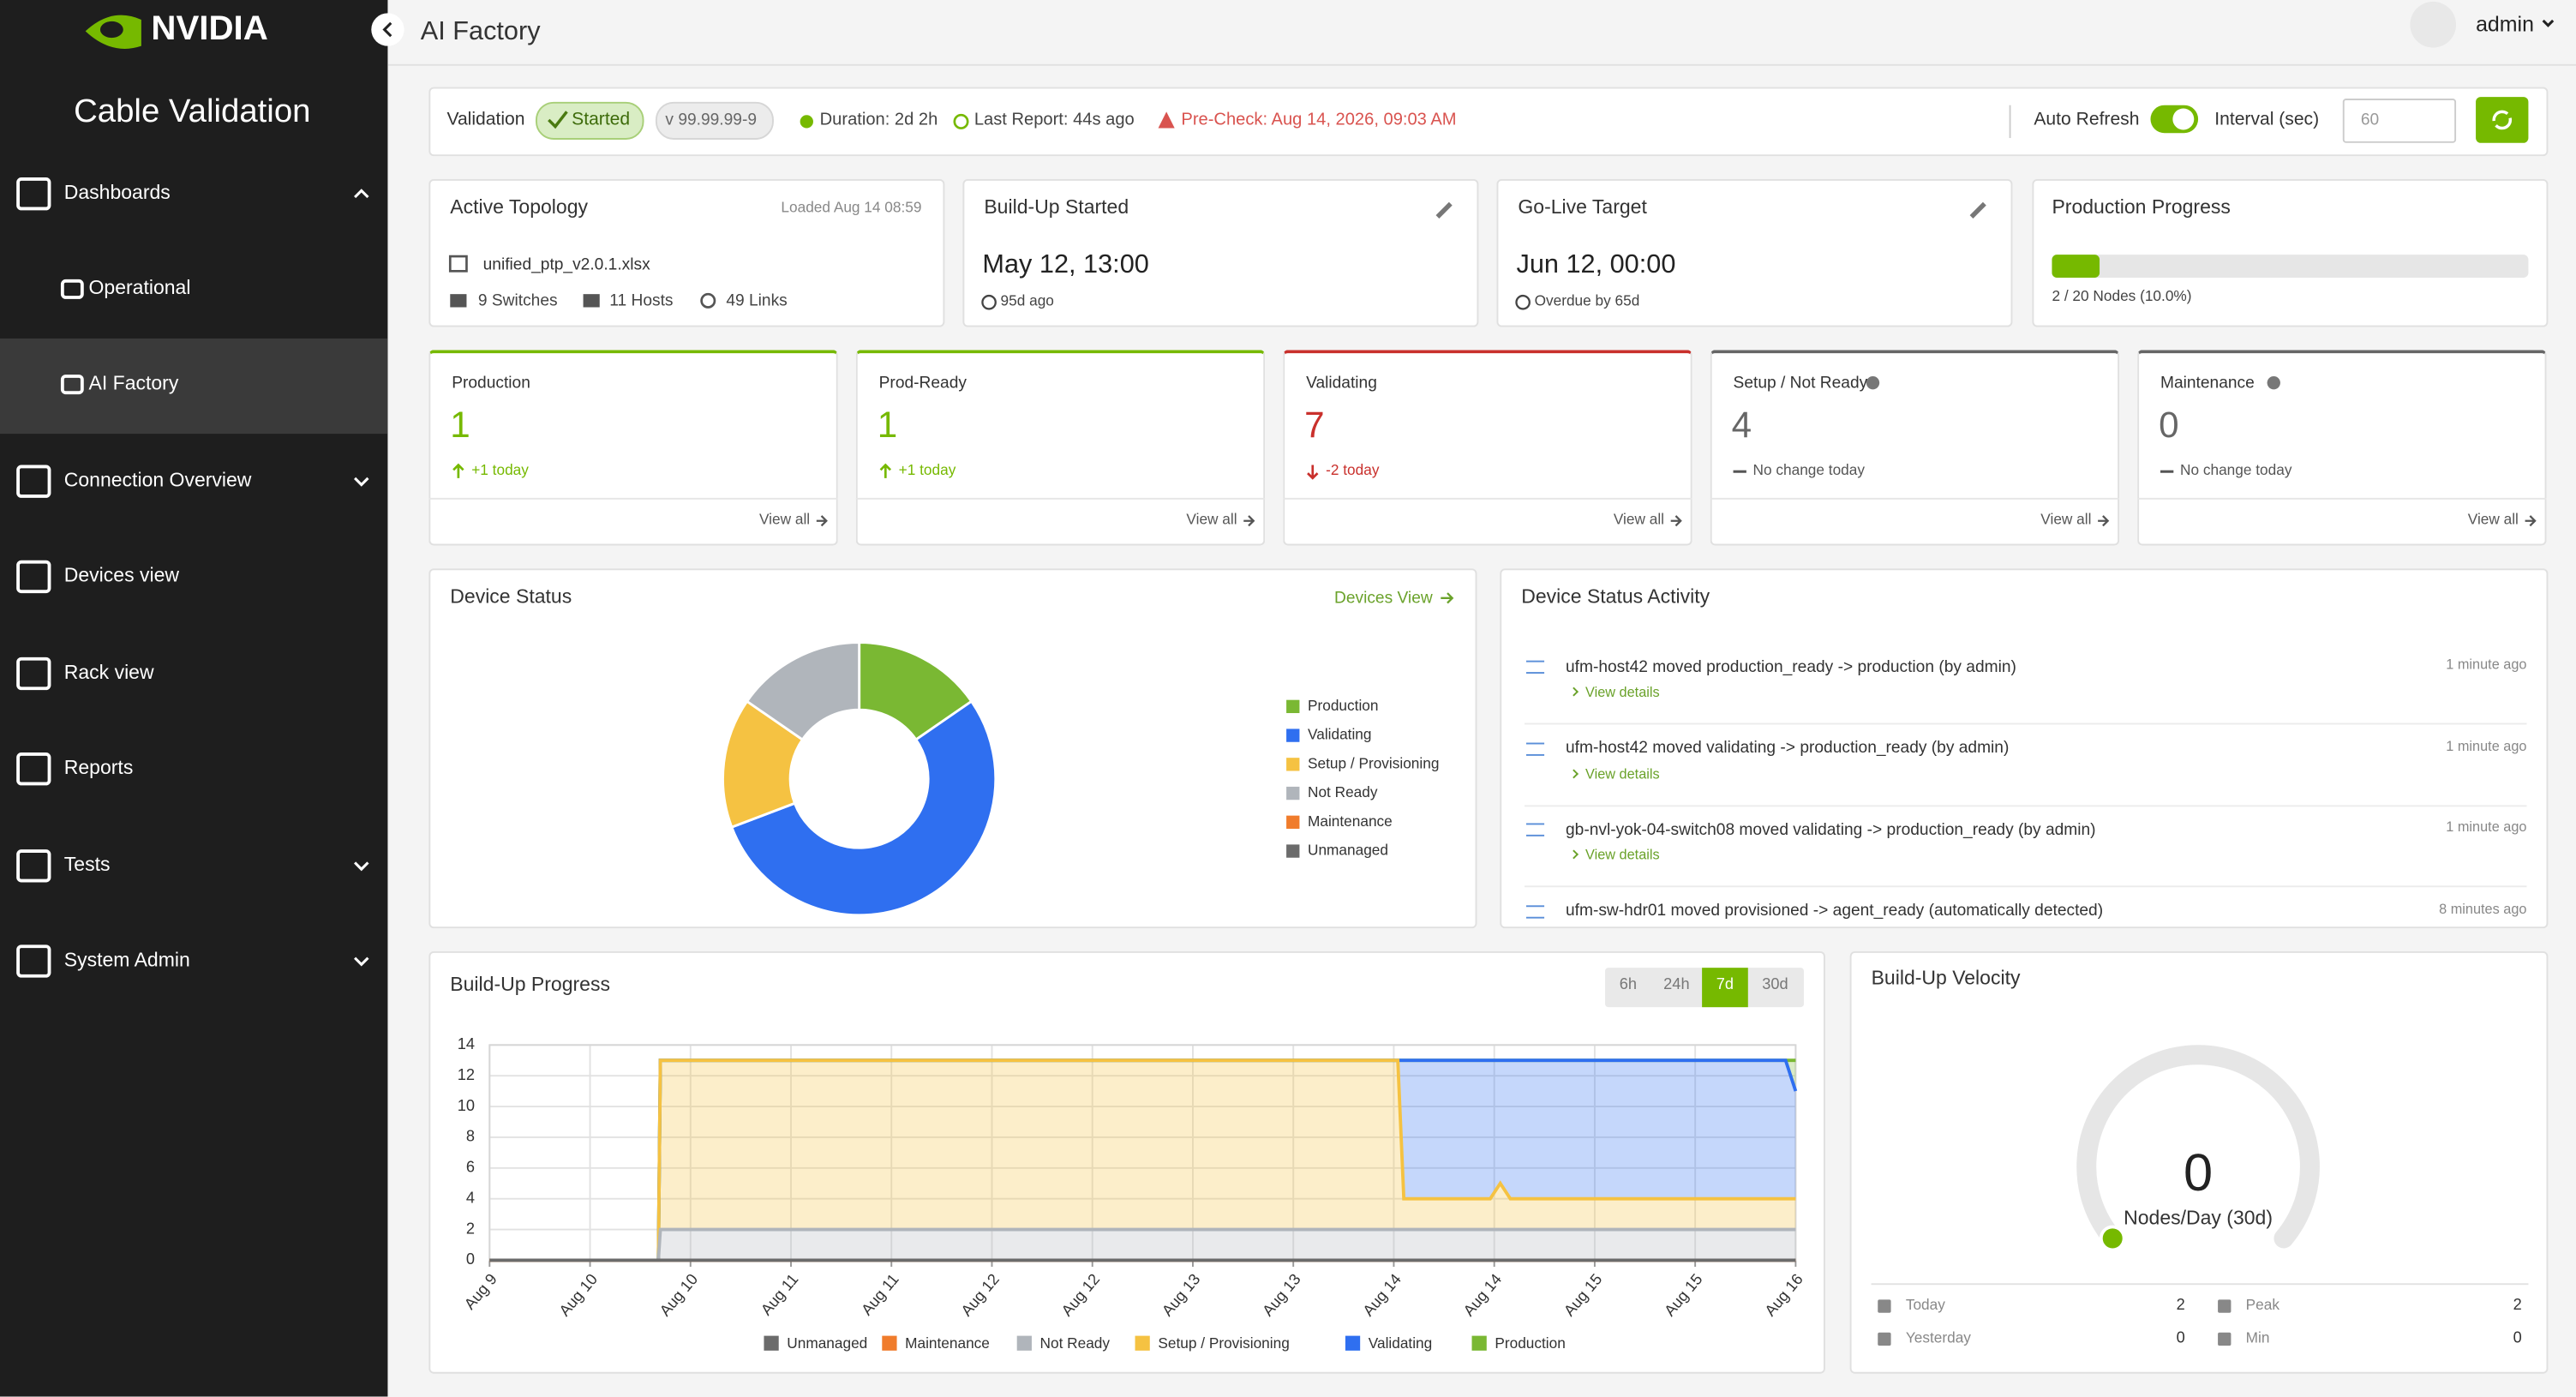 The image size is (2576, 1397). What do you see at coordinates (2262, 1305) in the screenshot?
I see `velocity-stat-label: Peak` at bounding box center [2262, 1305].